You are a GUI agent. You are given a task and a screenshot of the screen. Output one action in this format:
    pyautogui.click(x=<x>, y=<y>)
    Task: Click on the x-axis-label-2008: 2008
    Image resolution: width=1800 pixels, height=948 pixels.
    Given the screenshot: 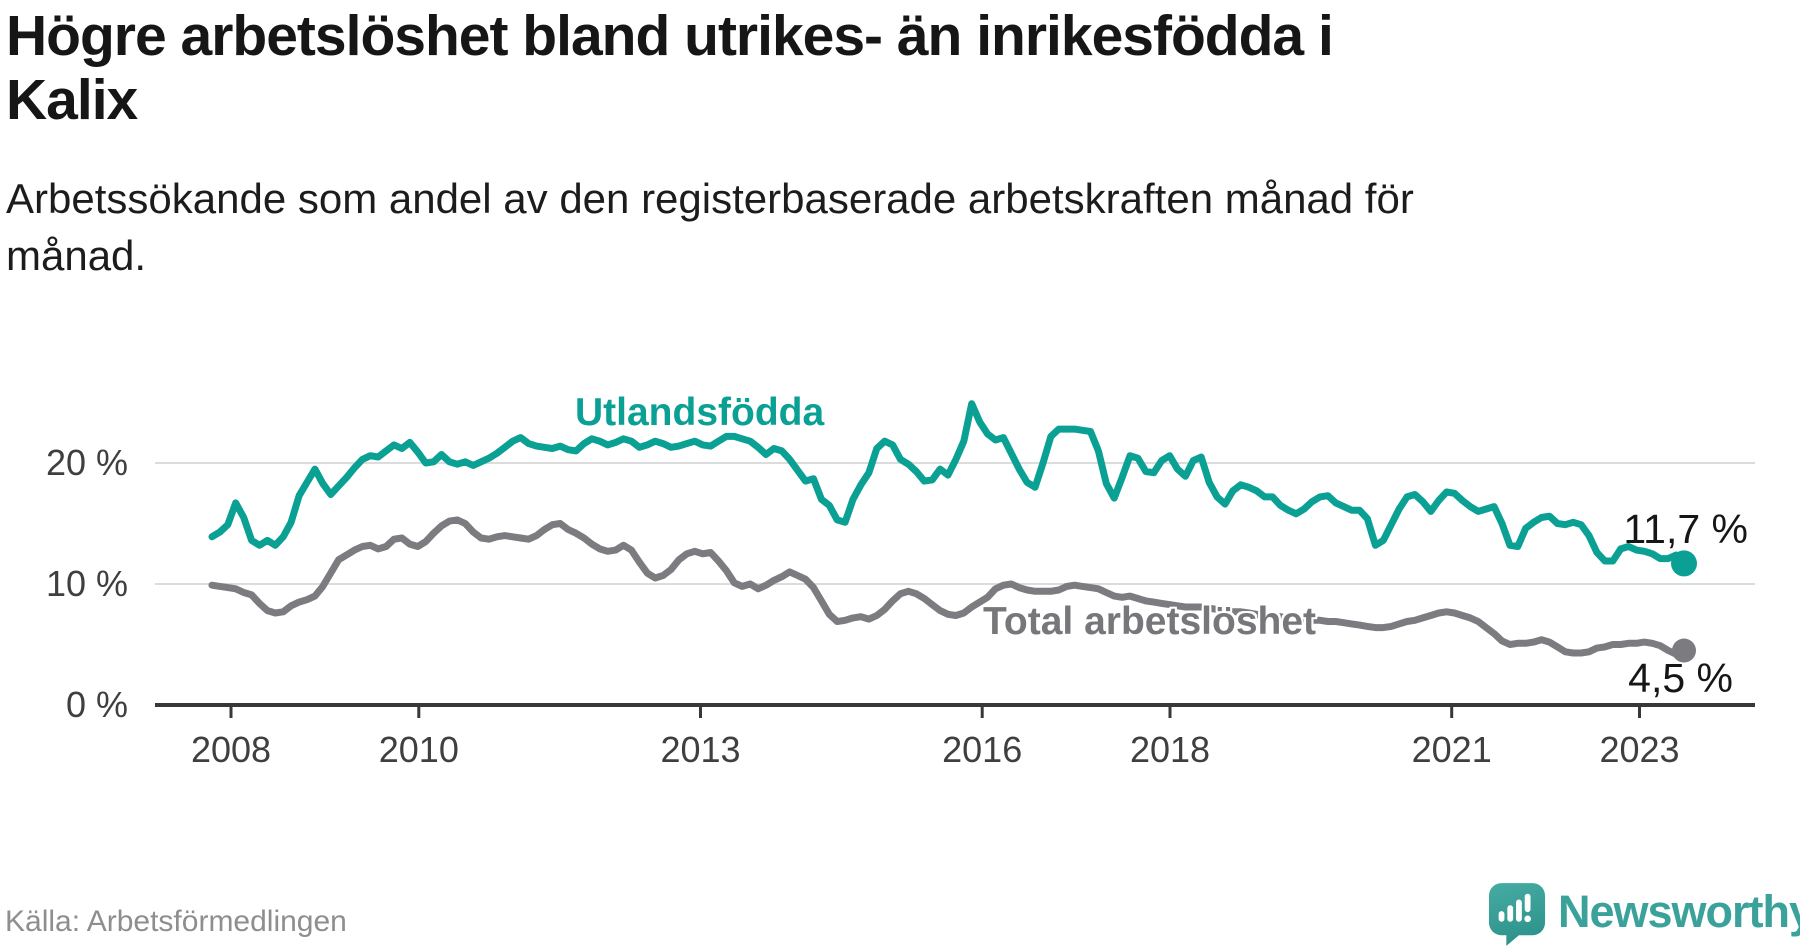 What is the action you would take?
    pyautogui.click(x=231, y=749)
    